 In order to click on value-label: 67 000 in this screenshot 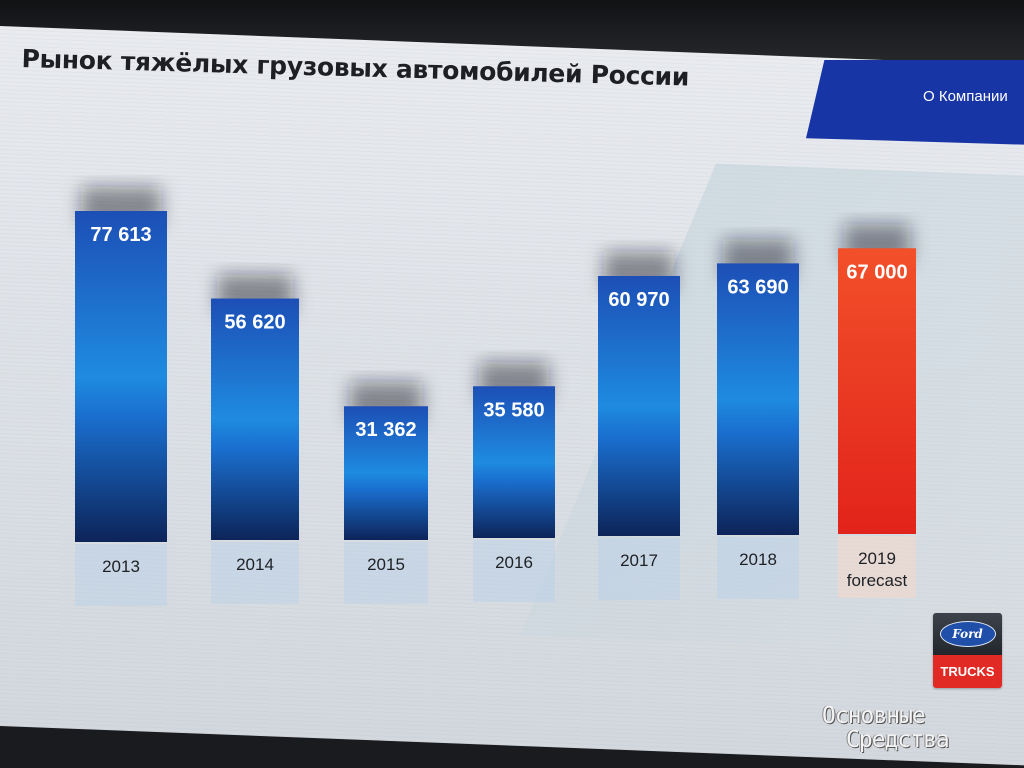, I will do `click(876, 272)`.